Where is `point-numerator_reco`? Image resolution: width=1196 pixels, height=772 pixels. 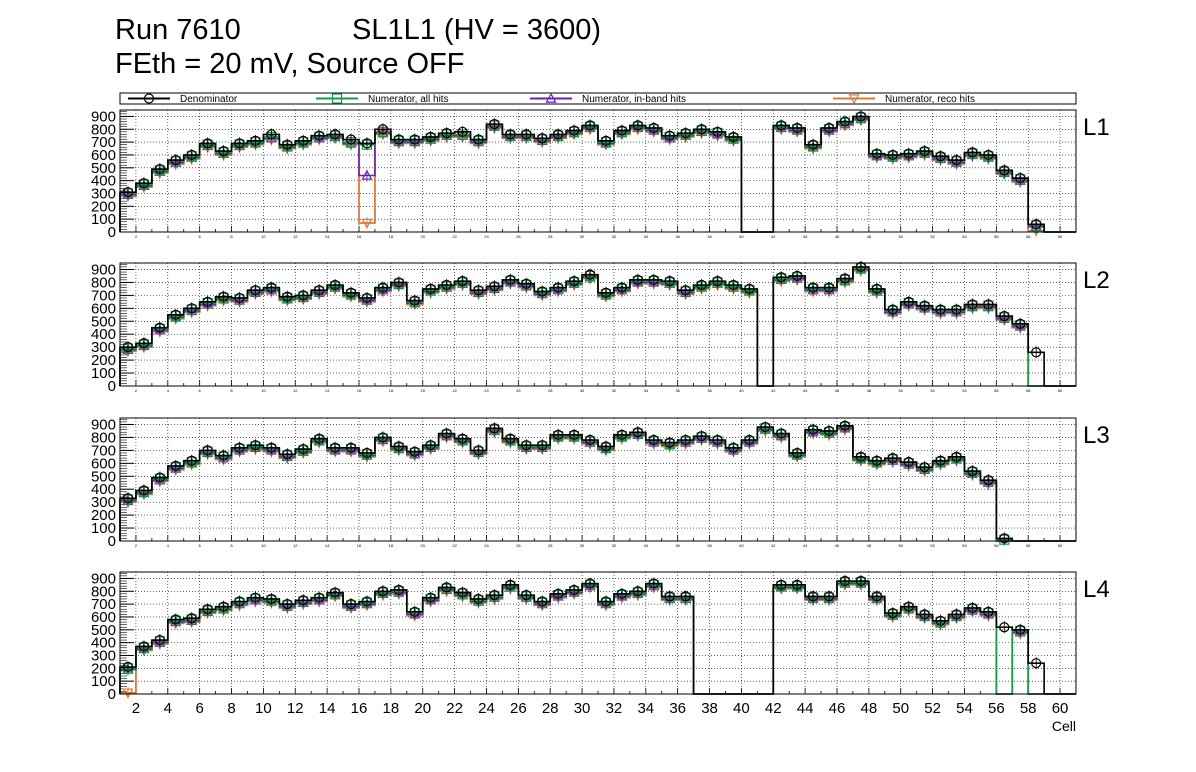 point-numerator_reco is located at coordinates (128, 693).